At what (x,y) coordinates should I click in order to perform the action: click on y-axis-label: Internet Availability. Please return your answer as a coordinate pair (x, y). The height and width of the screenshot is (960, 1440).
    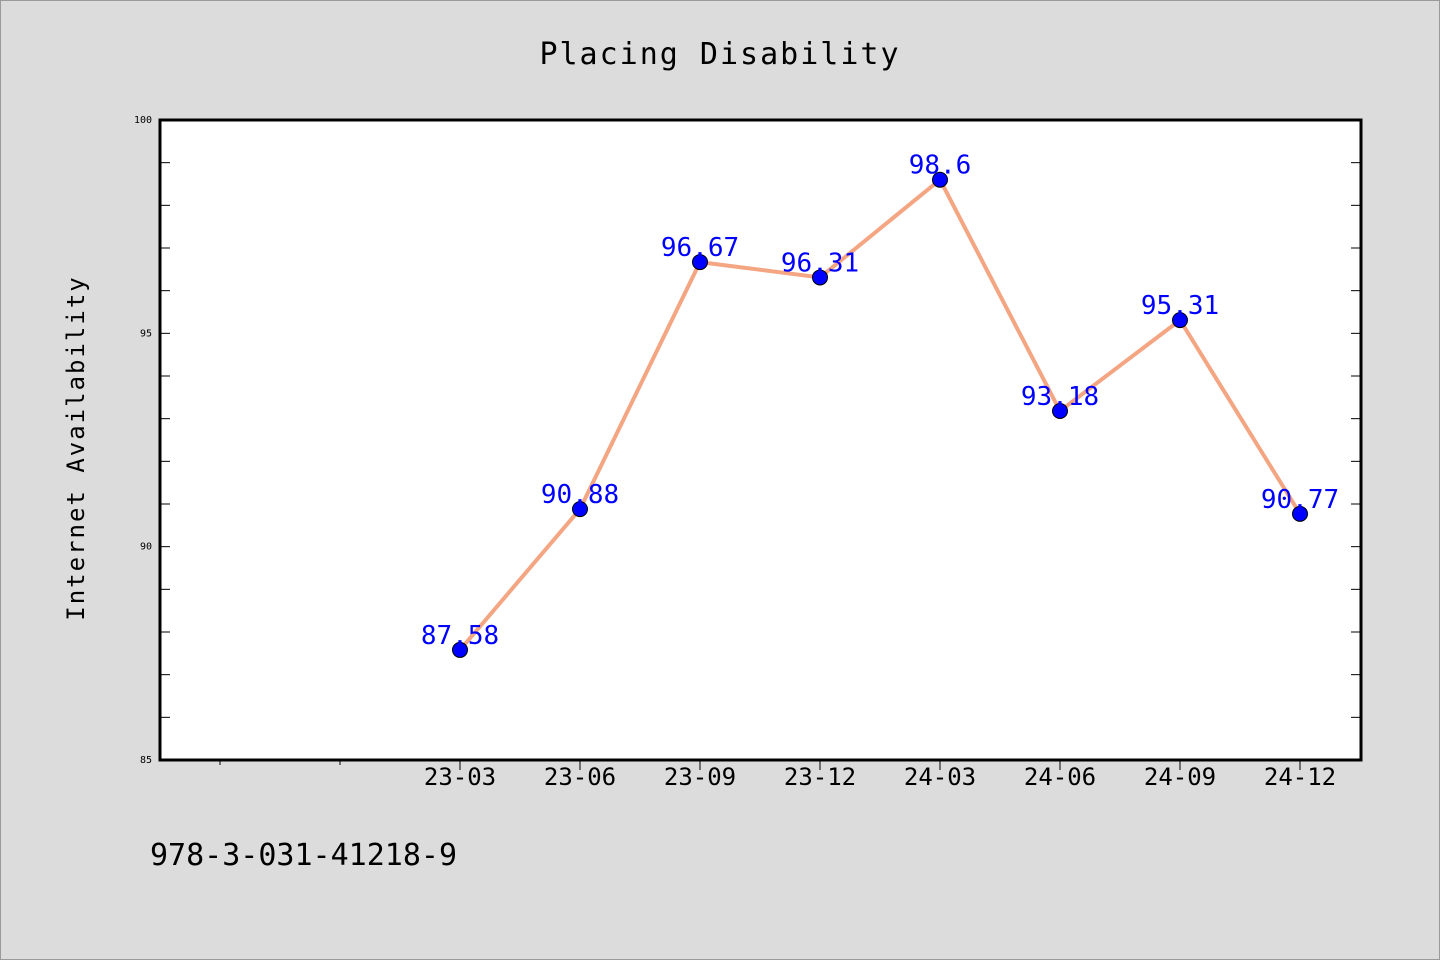
    Looking at the image, I should click on (76, 447).